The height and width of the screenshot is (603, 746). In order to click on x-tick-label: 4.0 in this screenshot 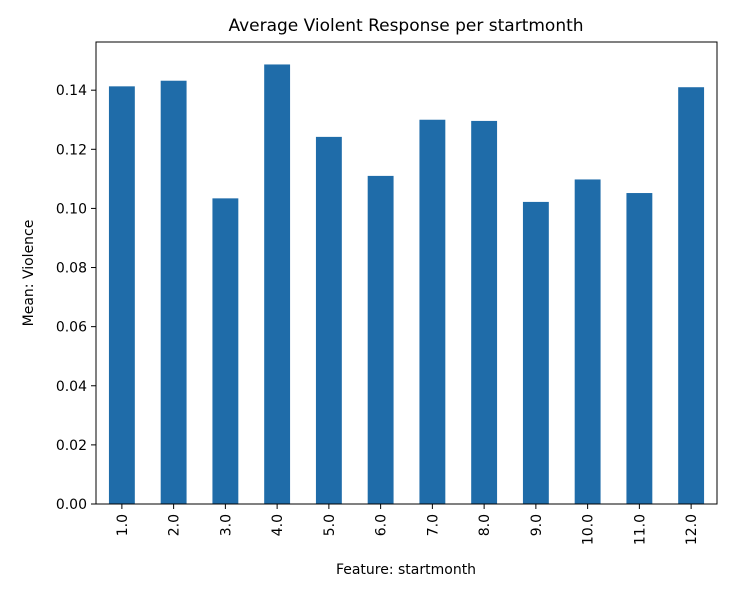, I will do `click(278, 525)`.